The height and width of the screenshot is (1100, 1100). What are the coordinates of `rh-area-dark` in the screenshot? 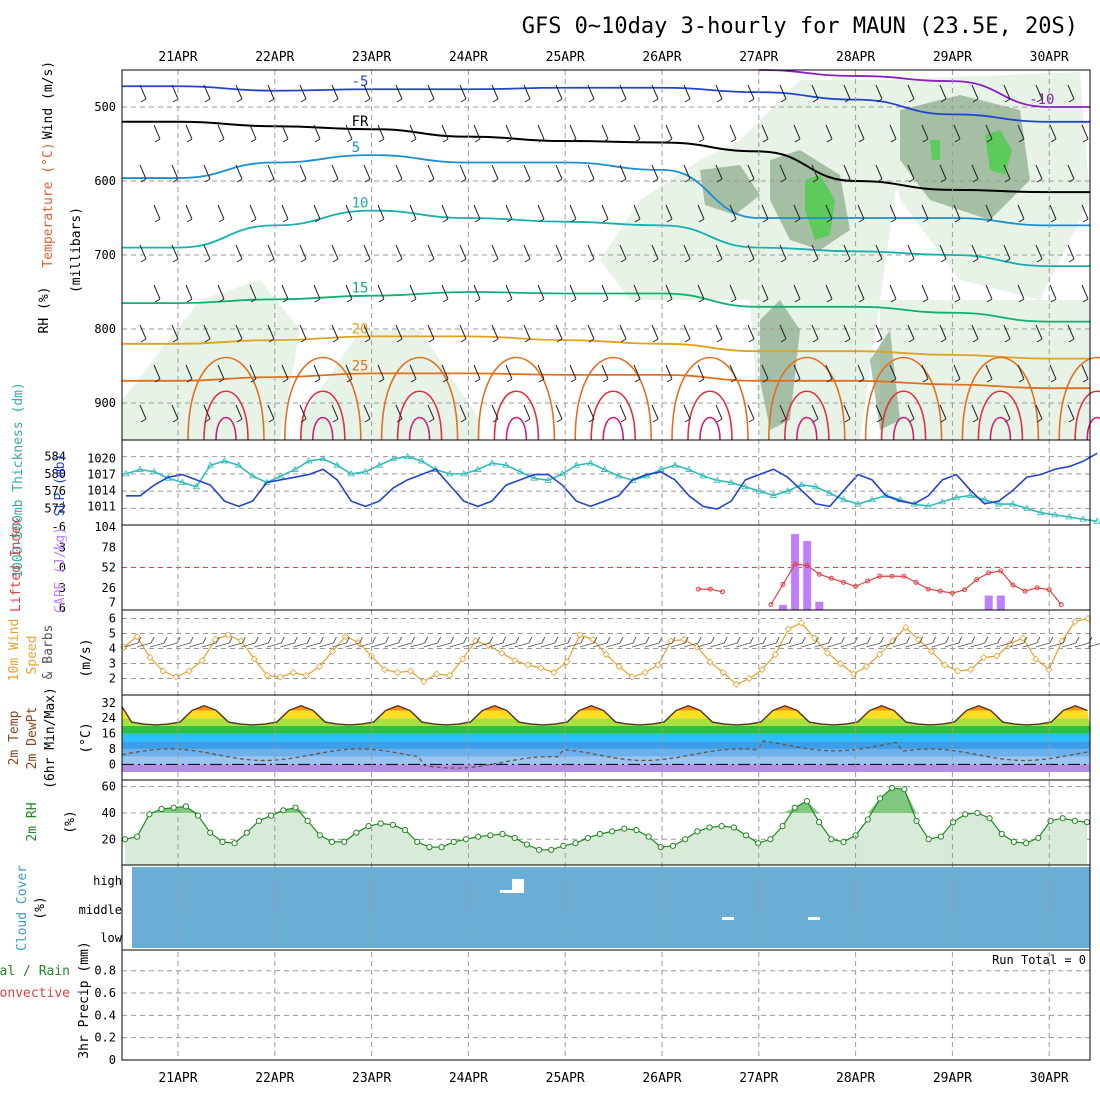 It's located at (885, 380).